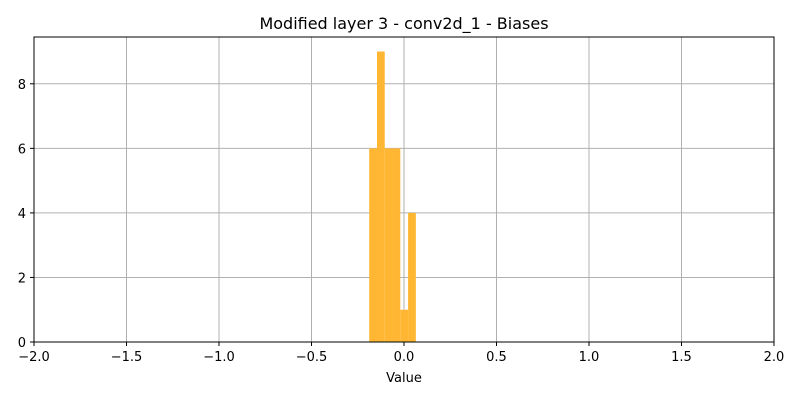 The width and height of the screenshot is (800, 400). I want to click on x-tick-label: −1.5, so click(127, 357).